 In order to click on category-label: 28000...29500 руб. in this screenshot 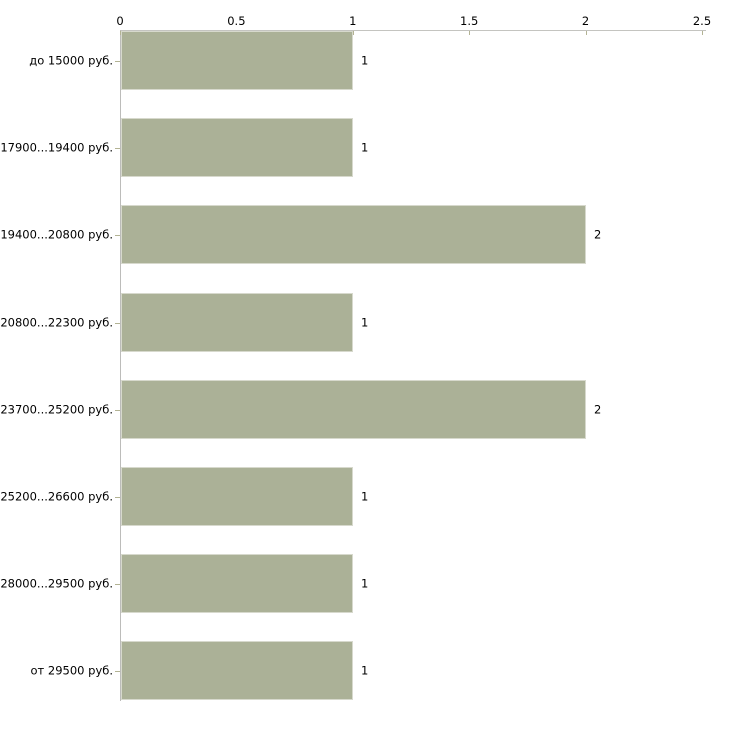, I will do `click(56, 582)`.